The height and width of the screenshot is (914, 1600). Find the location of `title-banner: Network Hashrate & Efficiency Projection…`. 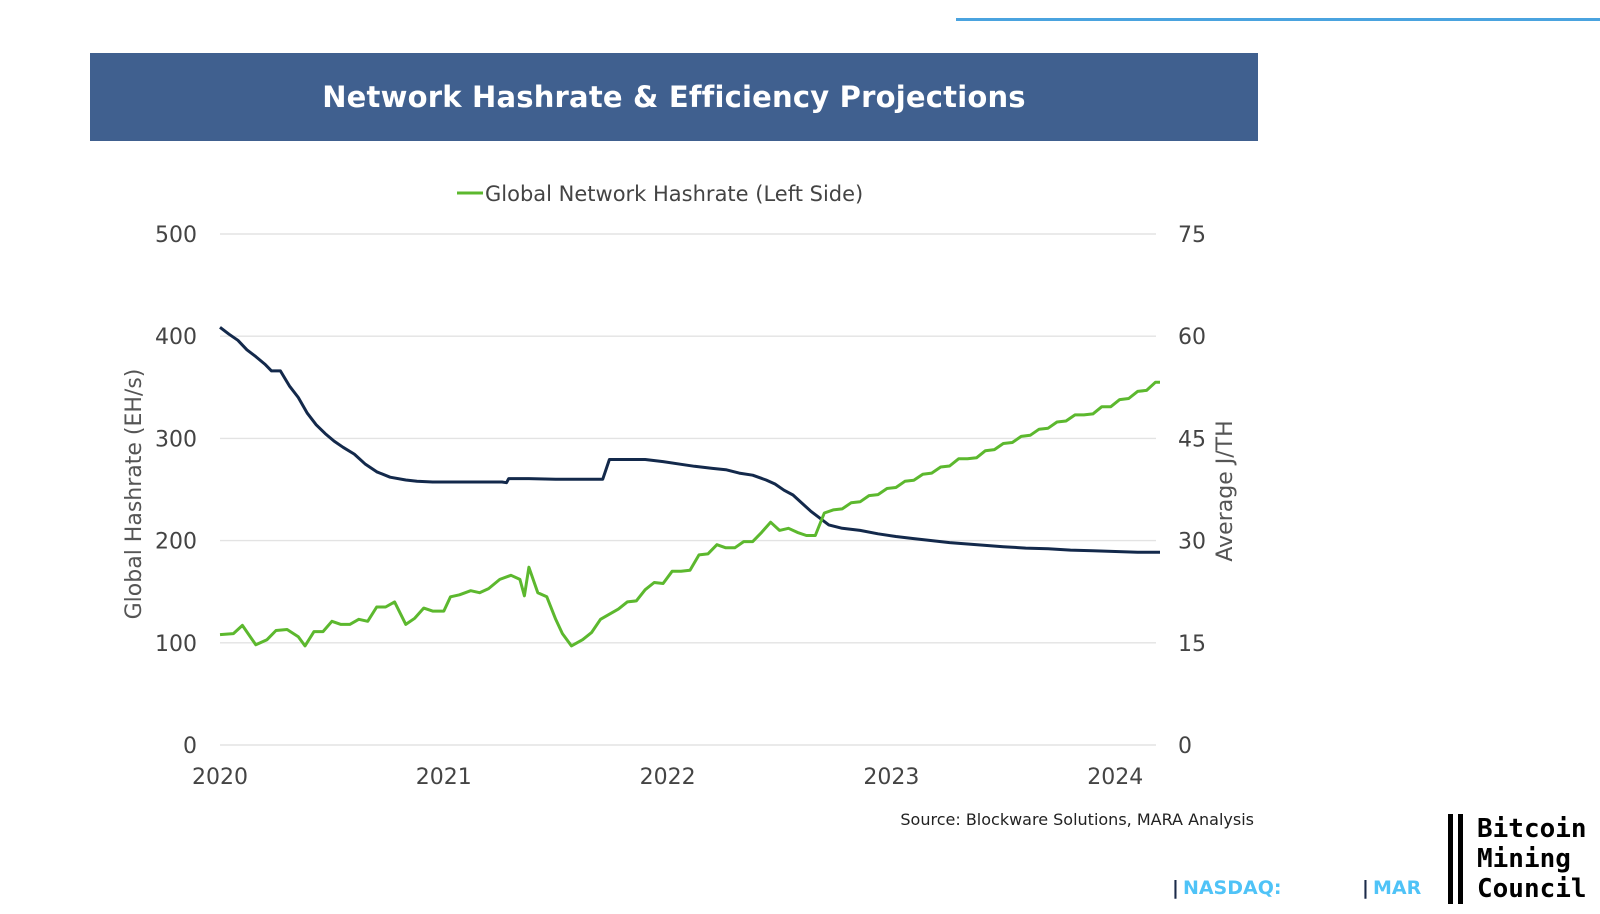

title-banner: Network Hashrate & Efficiency Projection… is located at coordinates (674, 97).